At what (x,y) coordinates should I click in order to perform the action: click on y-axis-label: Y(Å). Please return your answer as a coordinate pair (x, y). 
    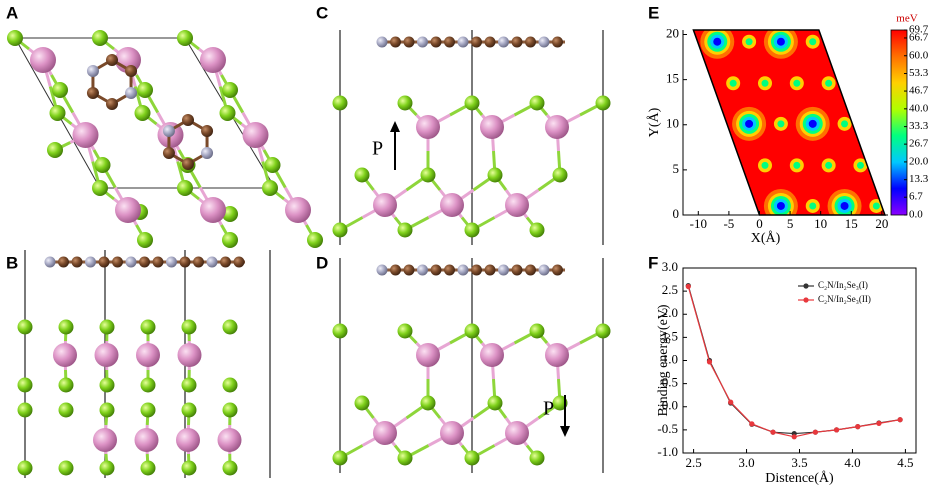
    Looking at the image, I should click on (654, 122).